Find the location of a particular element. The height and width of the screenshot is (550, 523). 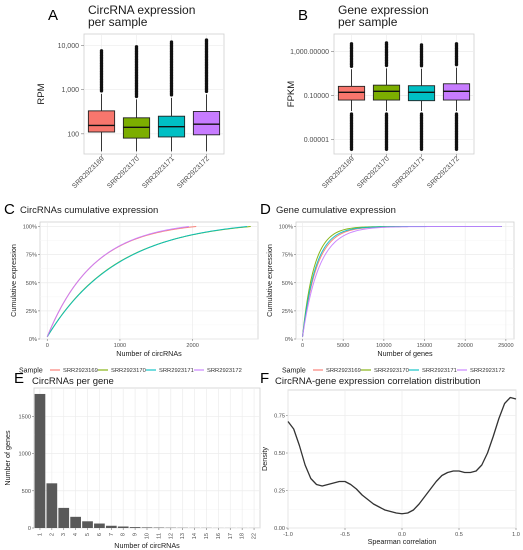

tick-label-x: 13 is located at coordinates (183, 536).